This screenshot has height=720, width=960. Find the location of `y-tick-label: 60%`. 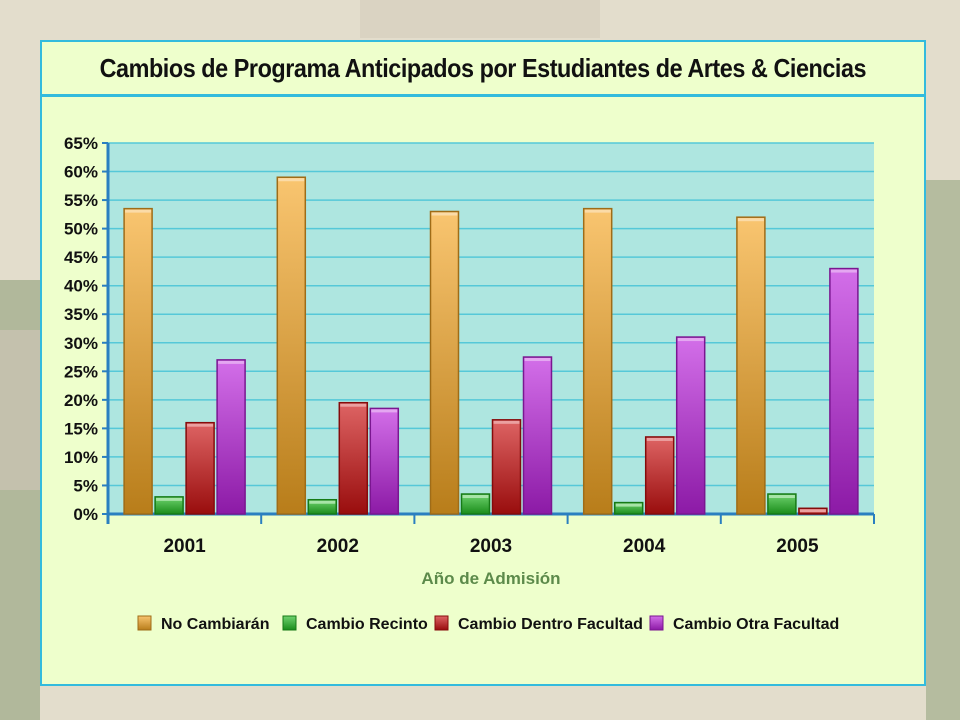

y-tick-label: 60% is located at coordinates (81, 172).